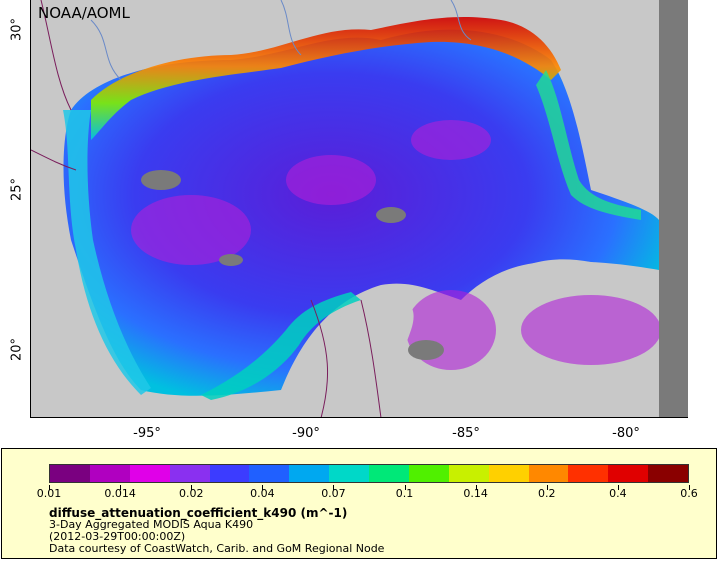 This screenshot has height=561, width=720. I want to click on lon-label-95: -95°, so click(147, 433).